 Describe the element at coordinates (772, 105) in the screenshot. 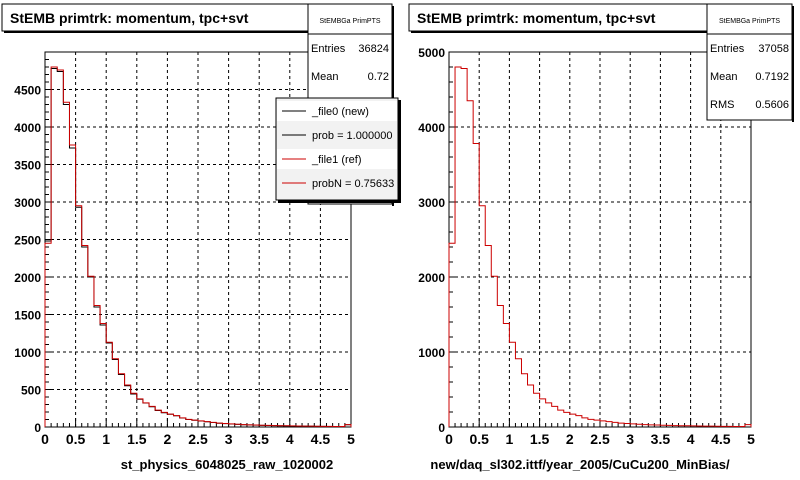

I see `stats-value: 0.5606` at that location.